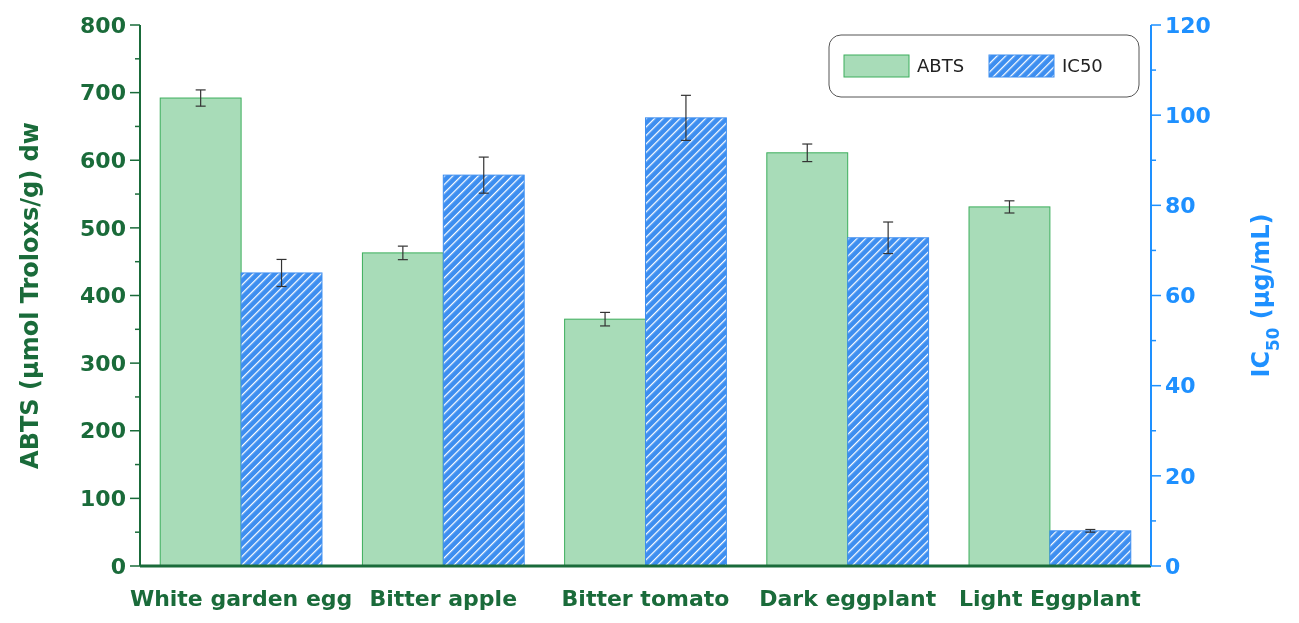 This screenshot has height=623, width=1299. I want to click on y-tick-label: 400, so click(103, 296).